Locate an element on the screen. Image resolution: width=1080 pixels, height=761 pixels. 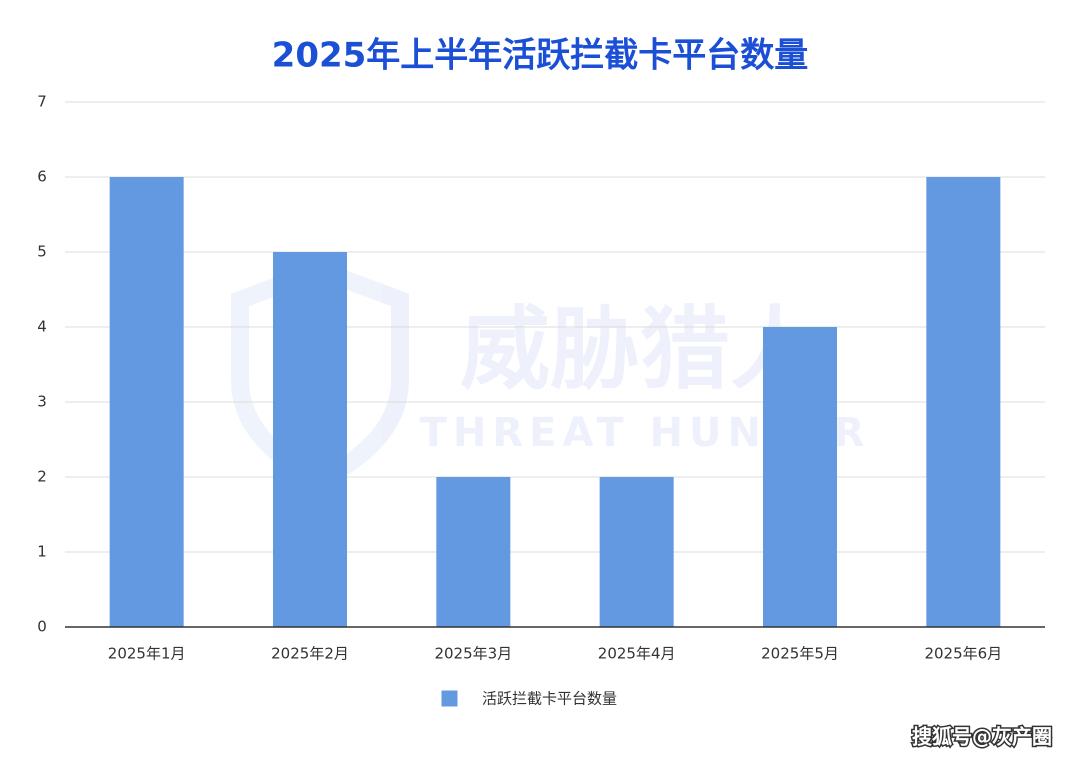
x-tick-label: 2025年1月 is located at coordinates (147, 654).